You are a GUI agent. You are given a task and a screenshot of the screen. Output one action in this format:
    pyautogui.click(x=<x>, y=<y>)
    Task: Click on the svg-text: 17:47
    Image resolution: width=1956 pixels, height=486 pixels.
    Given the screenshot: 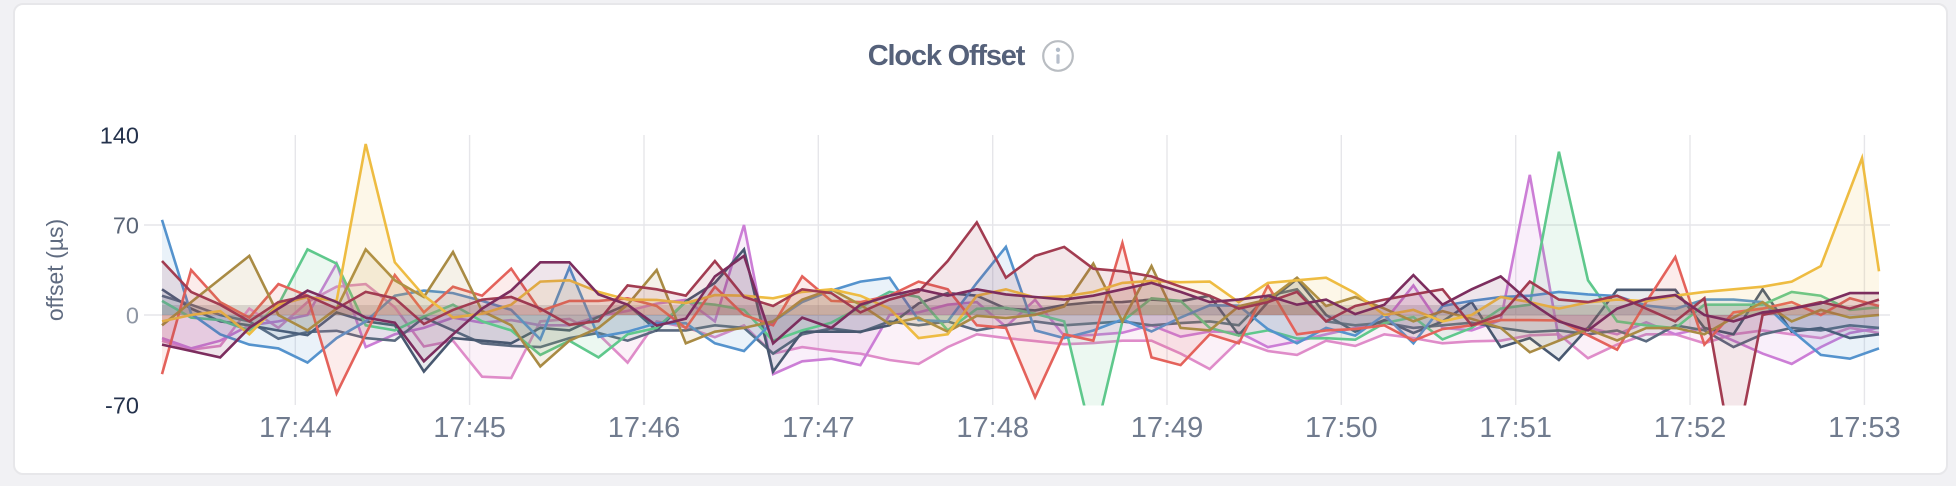 What is the action you would take?
    pyautogui.click(x=818, y=428)
    